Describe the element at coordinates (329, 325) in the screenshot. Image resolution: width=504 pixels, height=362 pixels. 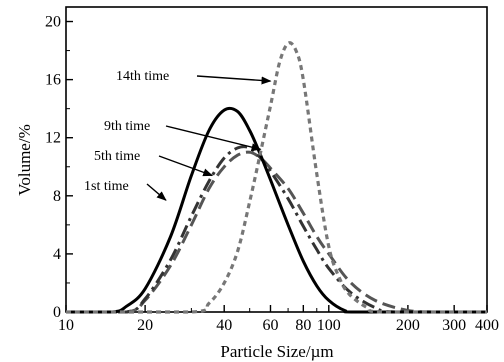
I see `x-tick-label: 100` at that location.